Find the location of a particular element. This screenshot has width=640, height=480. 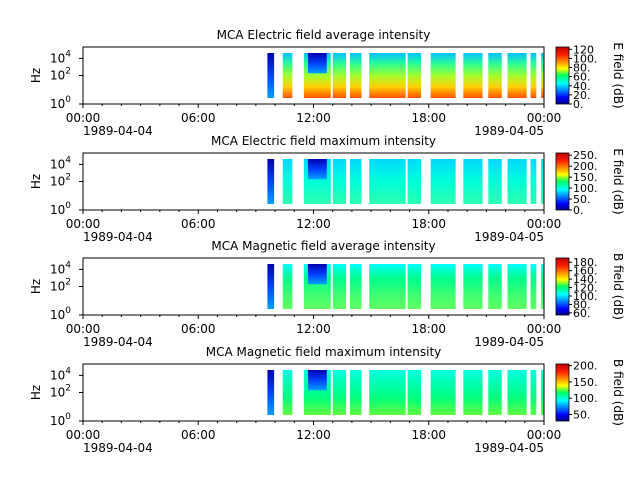

colorbar-tick-label: 140. is located at coordinates (585, 279).